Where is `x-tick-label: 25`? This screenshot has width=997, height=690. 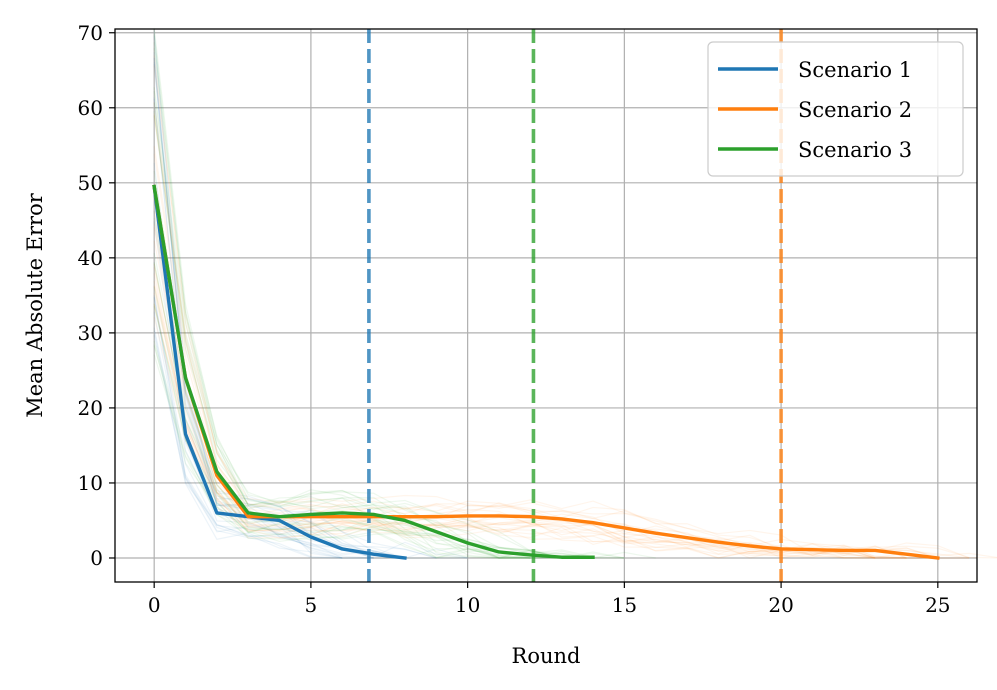
x-tick-label: 25 is located at coordinates (937, 605).